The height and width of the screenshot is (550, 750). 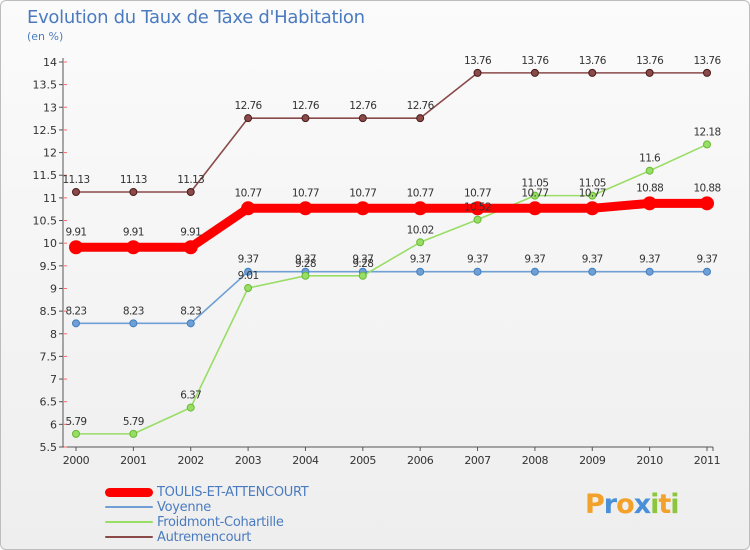 I want to click on x-tick-label: 2001, so click(x=133, y=460).